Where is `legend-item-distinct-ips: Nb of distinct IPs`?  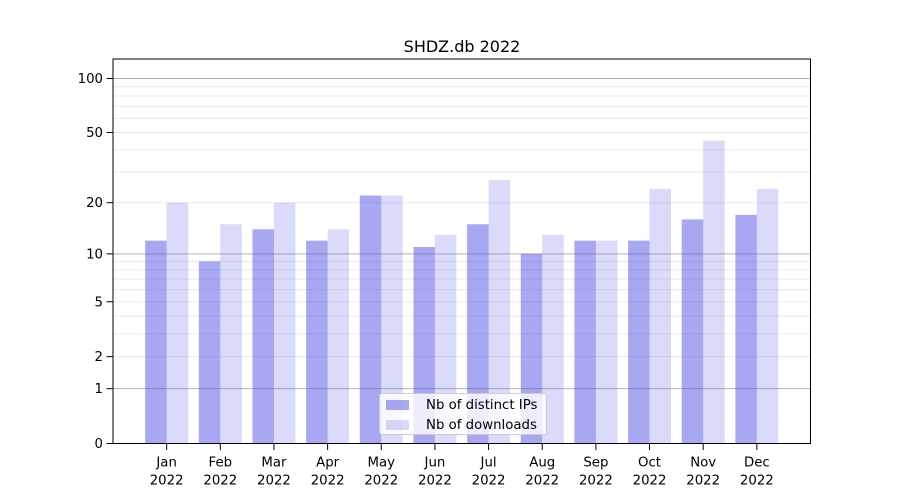 legend-item-distinct-ips: Nb of distinct IPs is located at coordinates (458, 405).